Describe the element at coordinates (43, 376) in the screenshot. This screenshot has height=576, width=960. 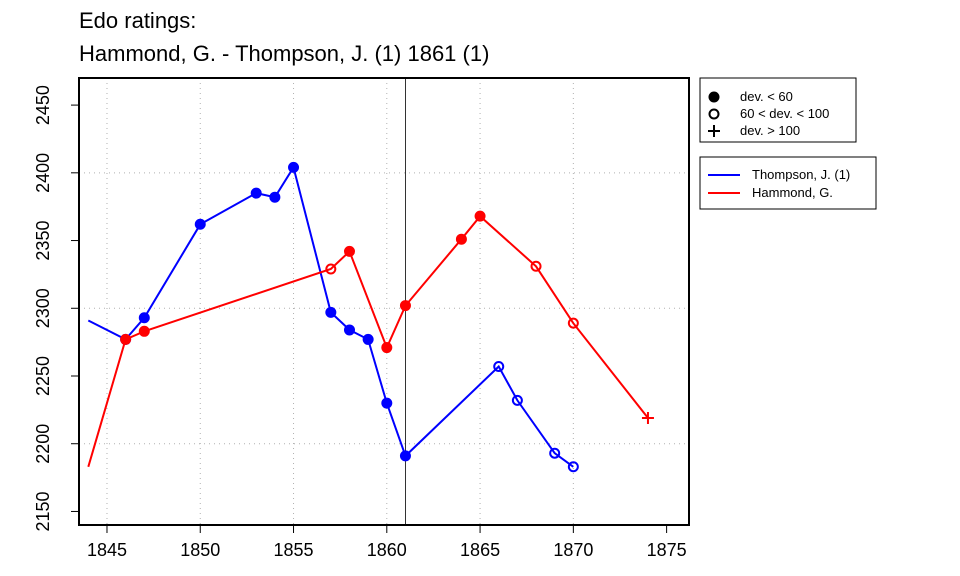
I see `y-tick-label: 2250` at that location.